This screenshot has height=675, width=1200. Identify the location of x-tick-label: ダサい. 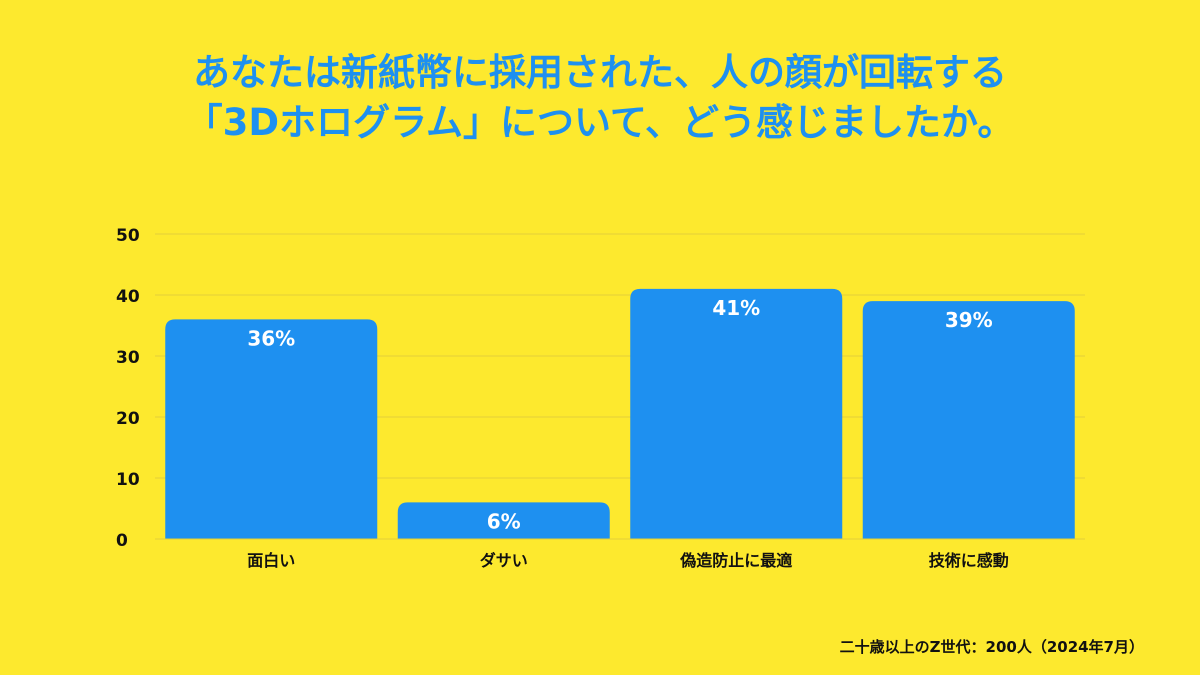
(504, 560).